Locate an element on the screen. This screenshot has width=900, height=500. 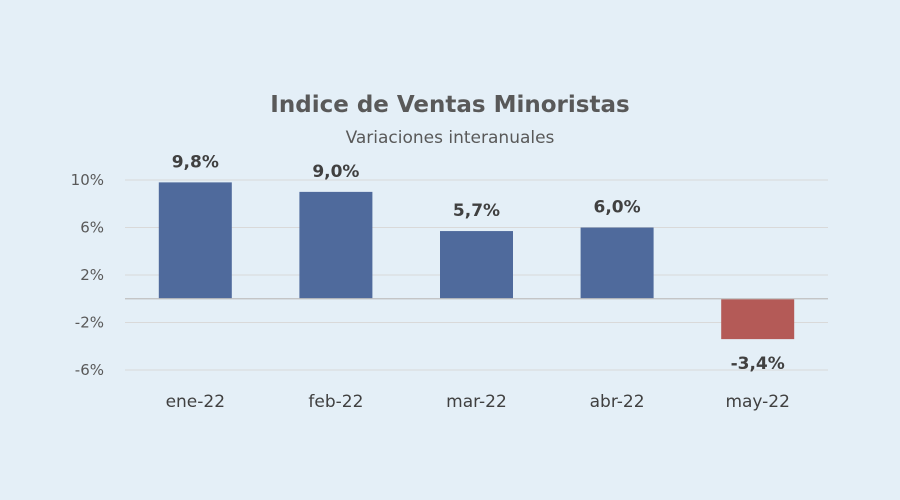
y-tick-label: 6% is located at coordinates (92, 228).